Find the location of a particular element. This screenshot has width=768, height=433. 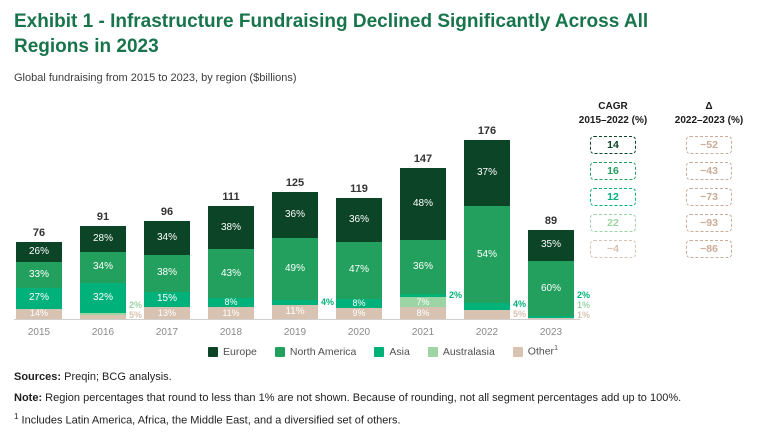

x-axis: 2015 2016 2017 2018 2019 2020 2021 2022 2023 is located at coordinates (297, 332).